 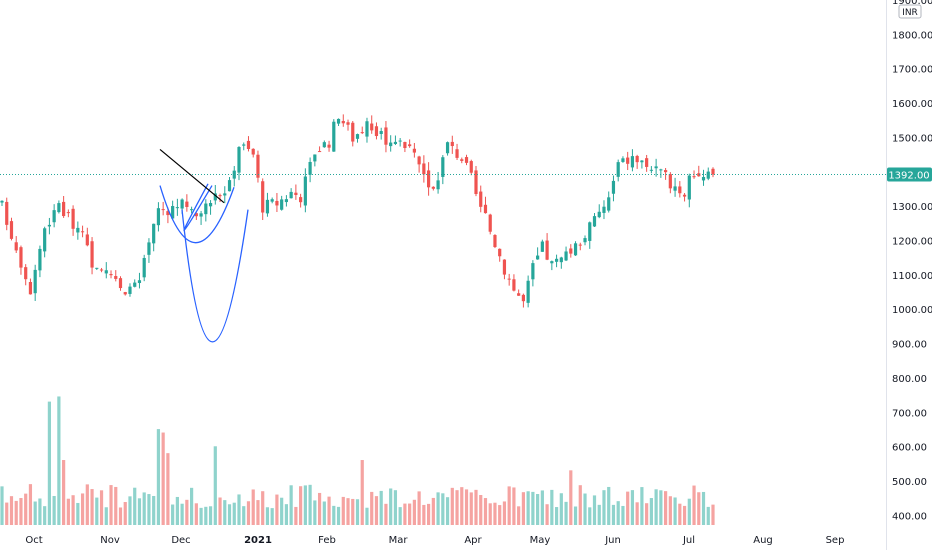 I want to click on price-axis-background, so click(x=909, y=275).